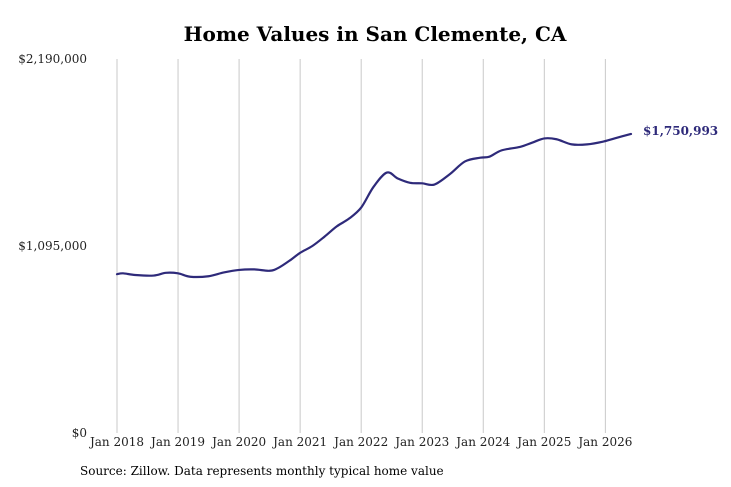 The image size is (731, 487). I want to click on x-tick-label-8: Jan 2026, so click(604, 442).